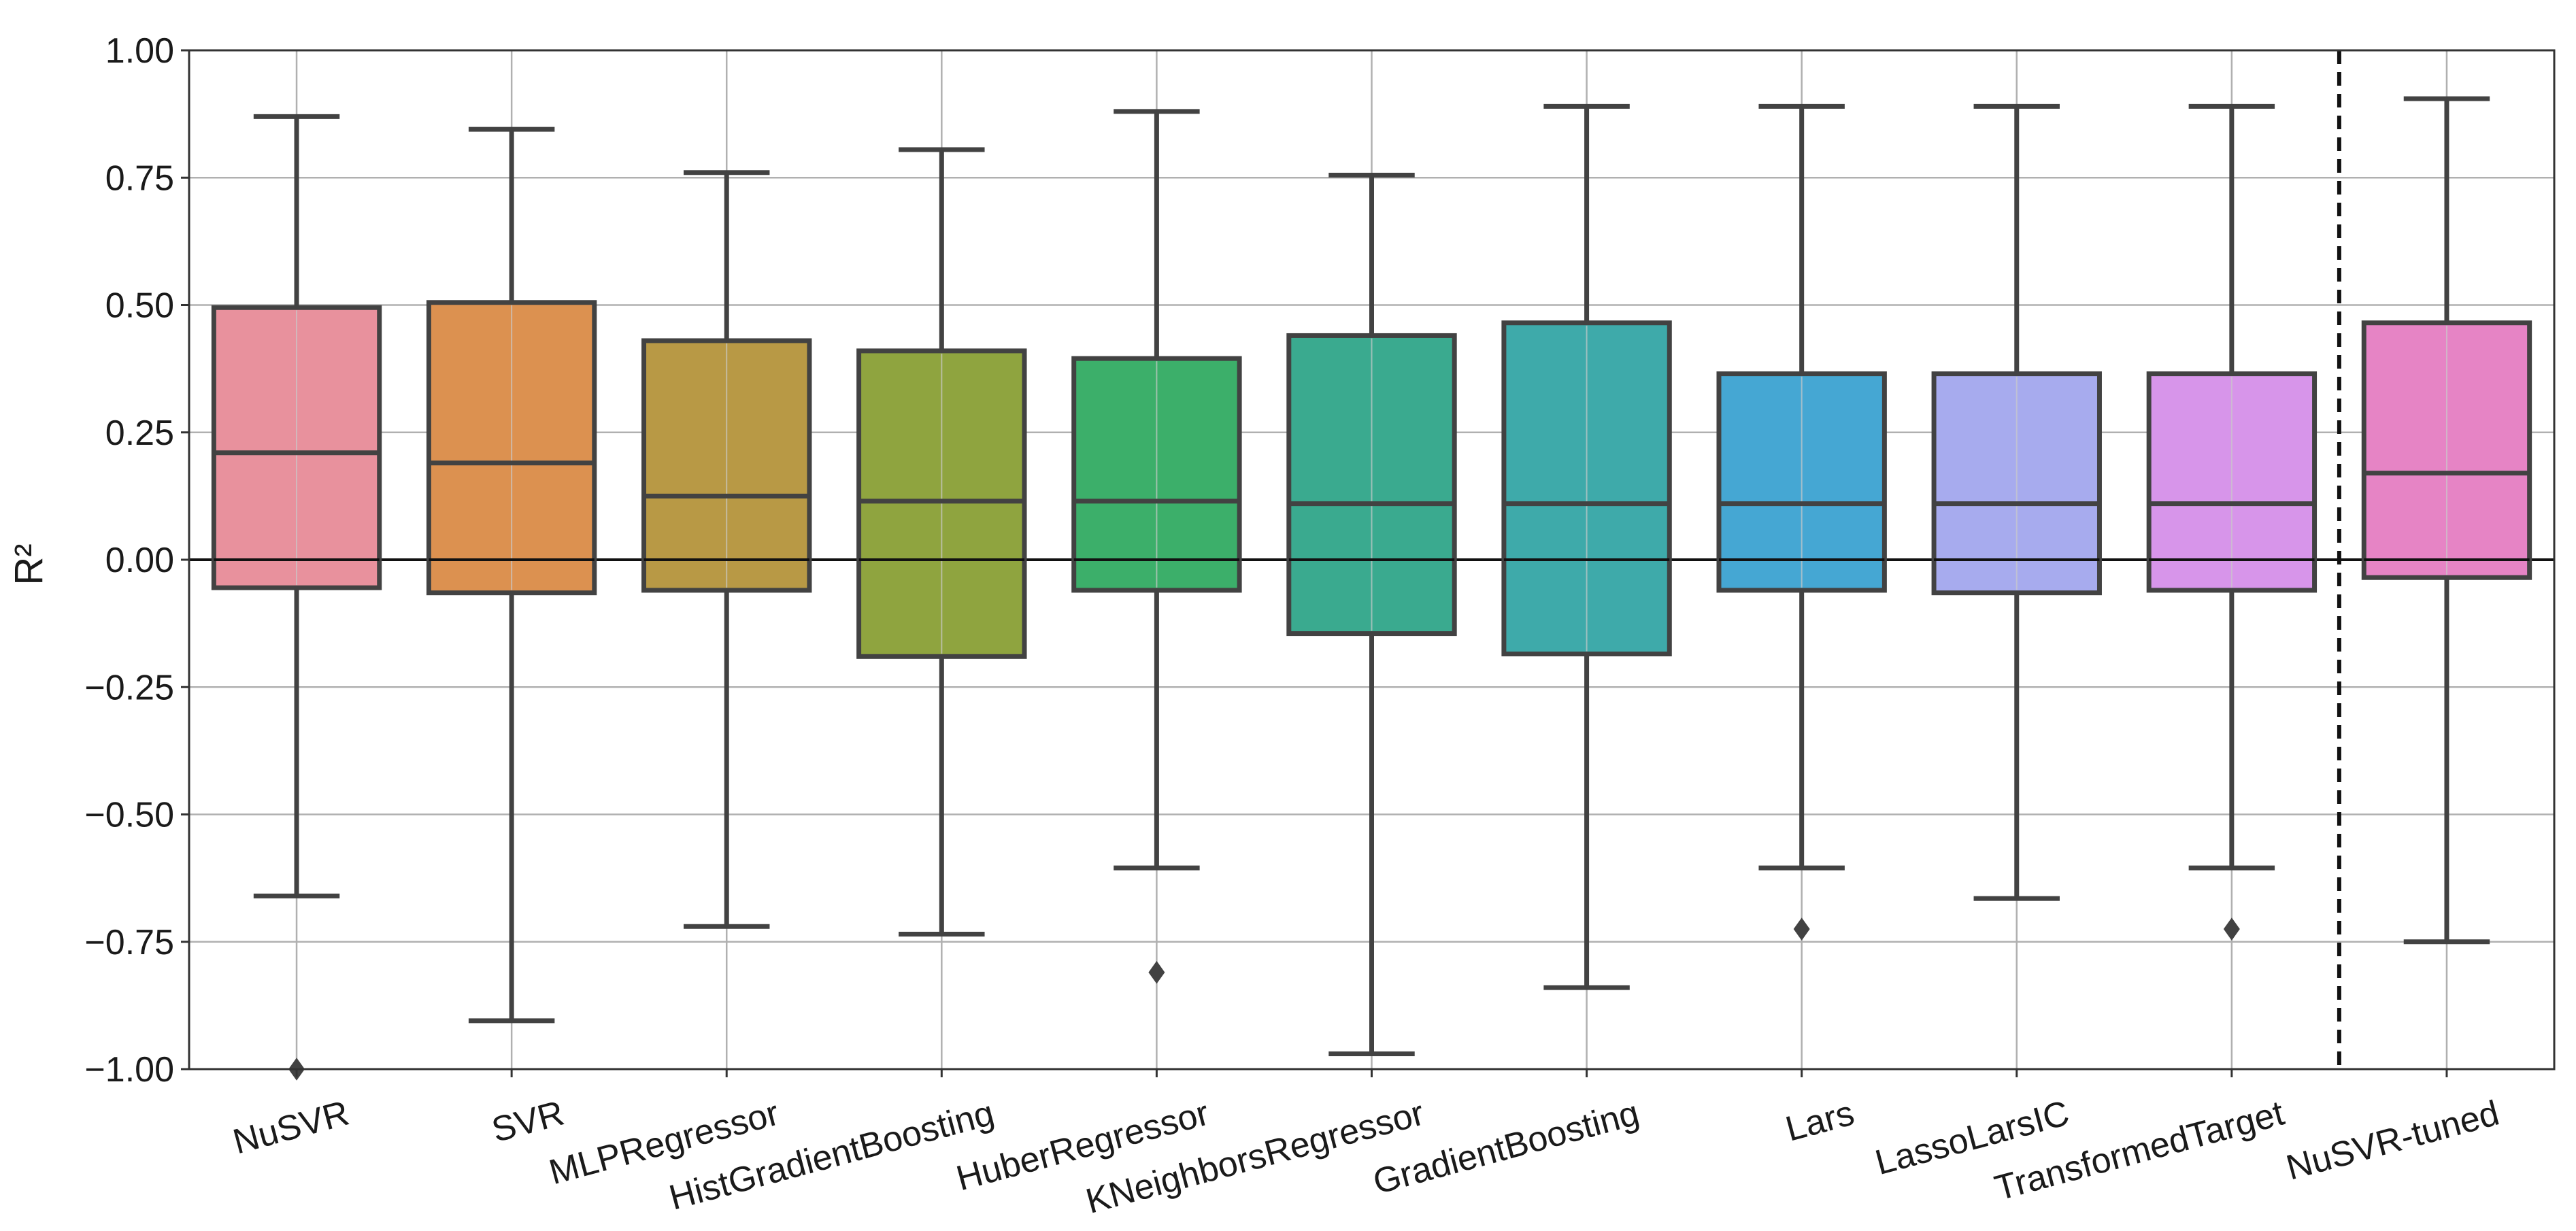  Describe the element at coordinates (129, 942) in the screenshot. I see `y-tick-label: −0.75` at that location.